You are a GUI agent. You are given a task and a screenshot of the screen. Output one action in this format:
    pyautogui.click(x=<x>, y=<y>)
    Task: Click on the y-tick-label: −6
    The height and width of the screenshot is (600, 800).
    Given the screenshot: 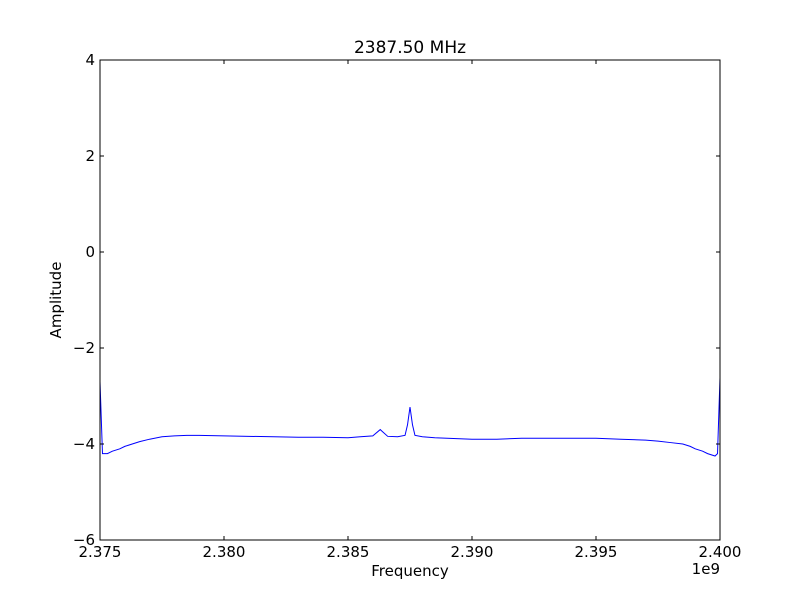 What is the action you would take?
    pyautogui.click(x=84, y=540)
    